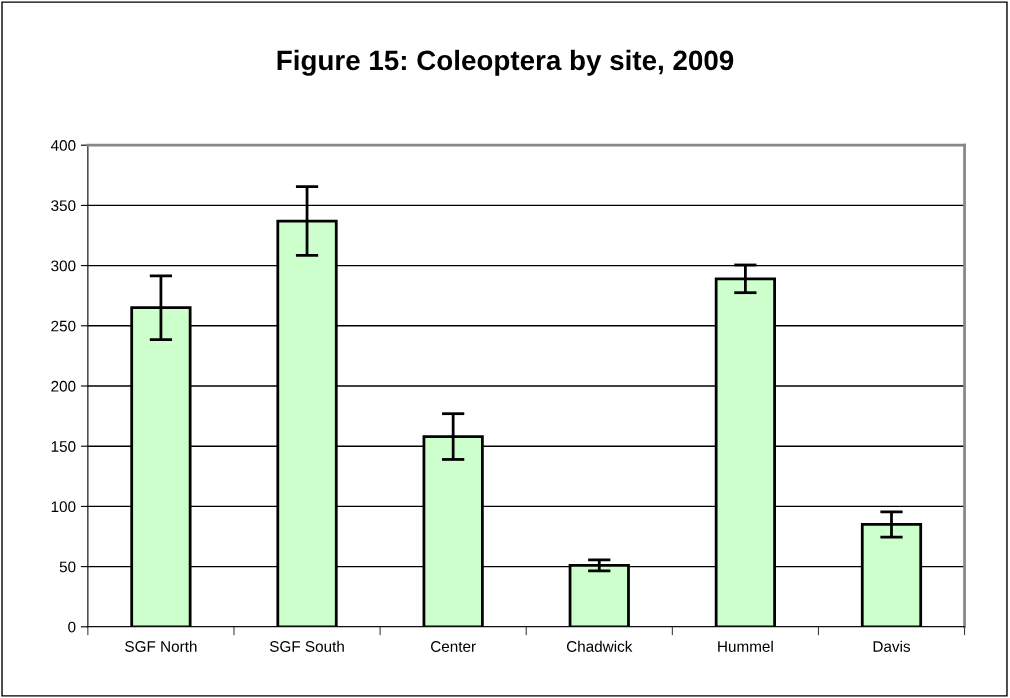 The width and height of the screenshot is (1010, 698). Describe the element at coordinates (599, 646) in the screenshot. I see `x-tick-label: Chadwick` at that location.